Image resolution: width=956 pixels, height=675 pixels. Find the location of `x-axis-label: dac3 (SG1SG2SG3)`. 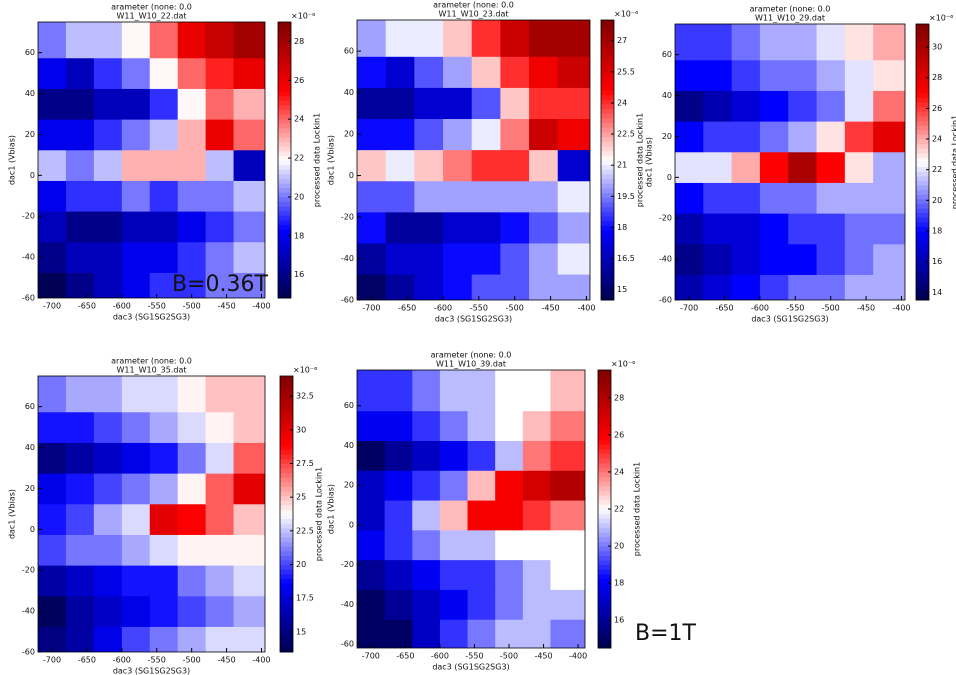

x-axis-label: dac3 (SG1SG2SG3) is located at coordinates (789, 319).